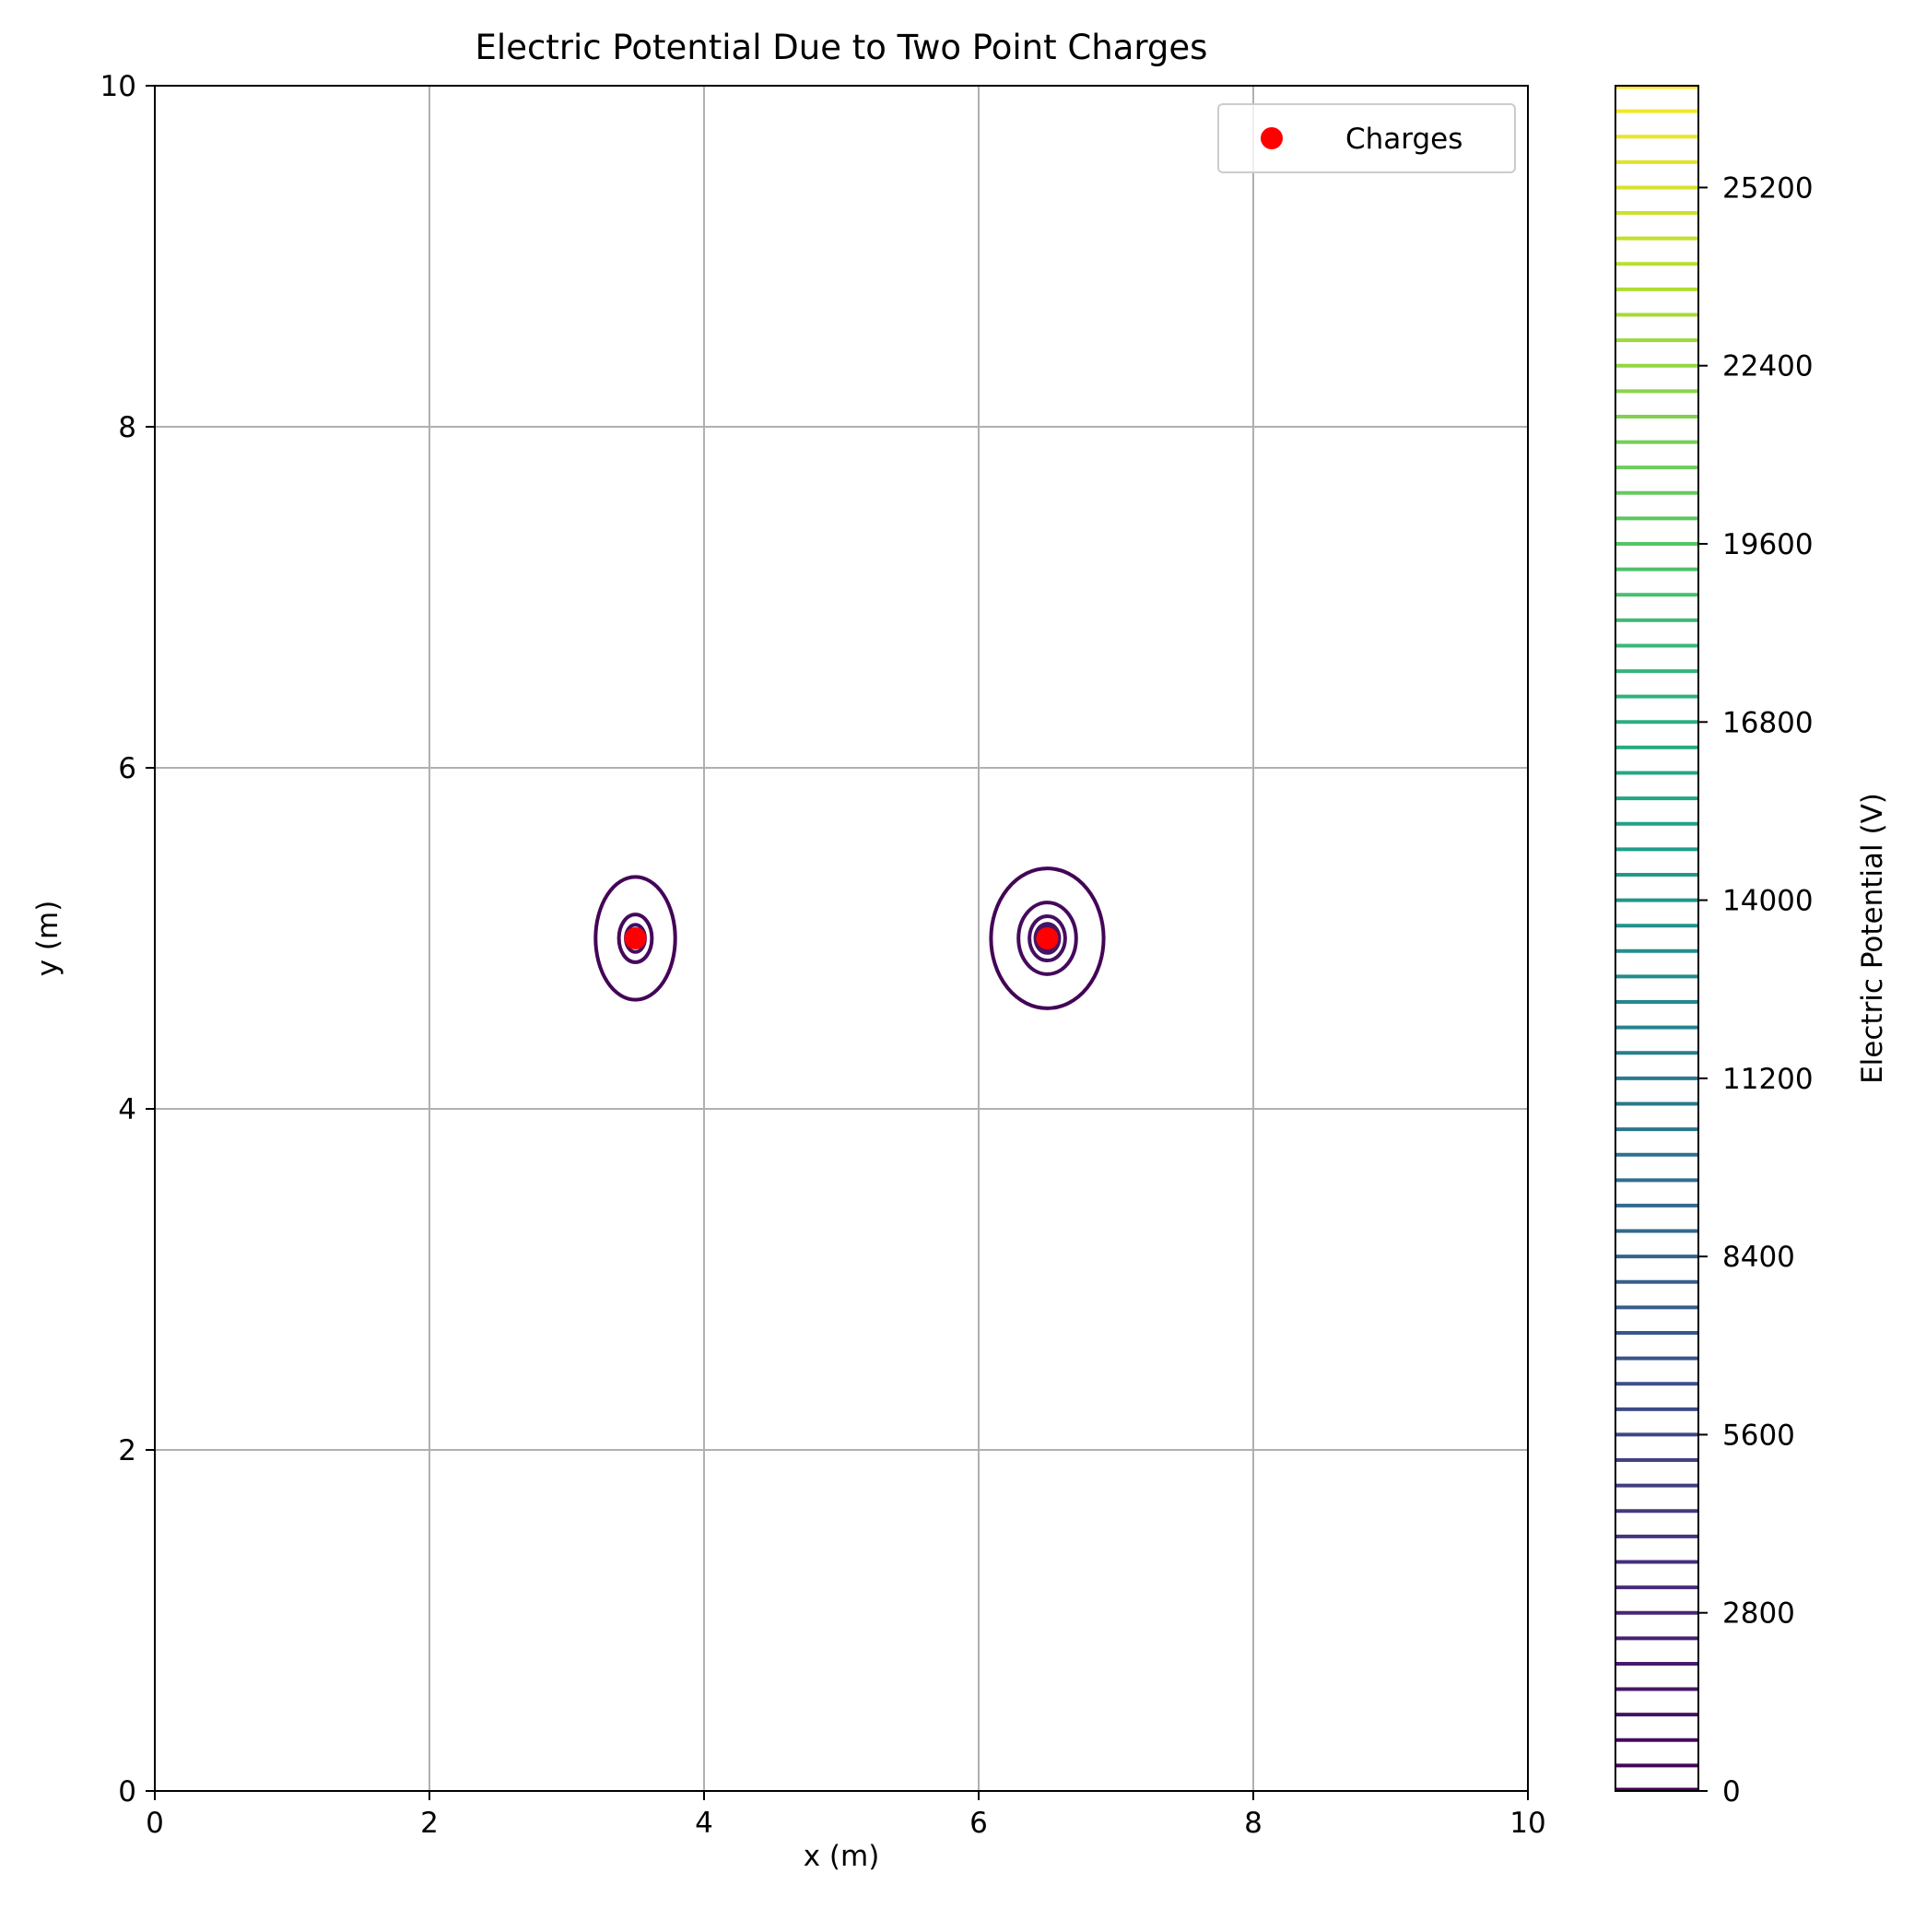 The height and width of the screenshot is (1932, 1926). I want to click on legend: Charges, so click(1367, 138).